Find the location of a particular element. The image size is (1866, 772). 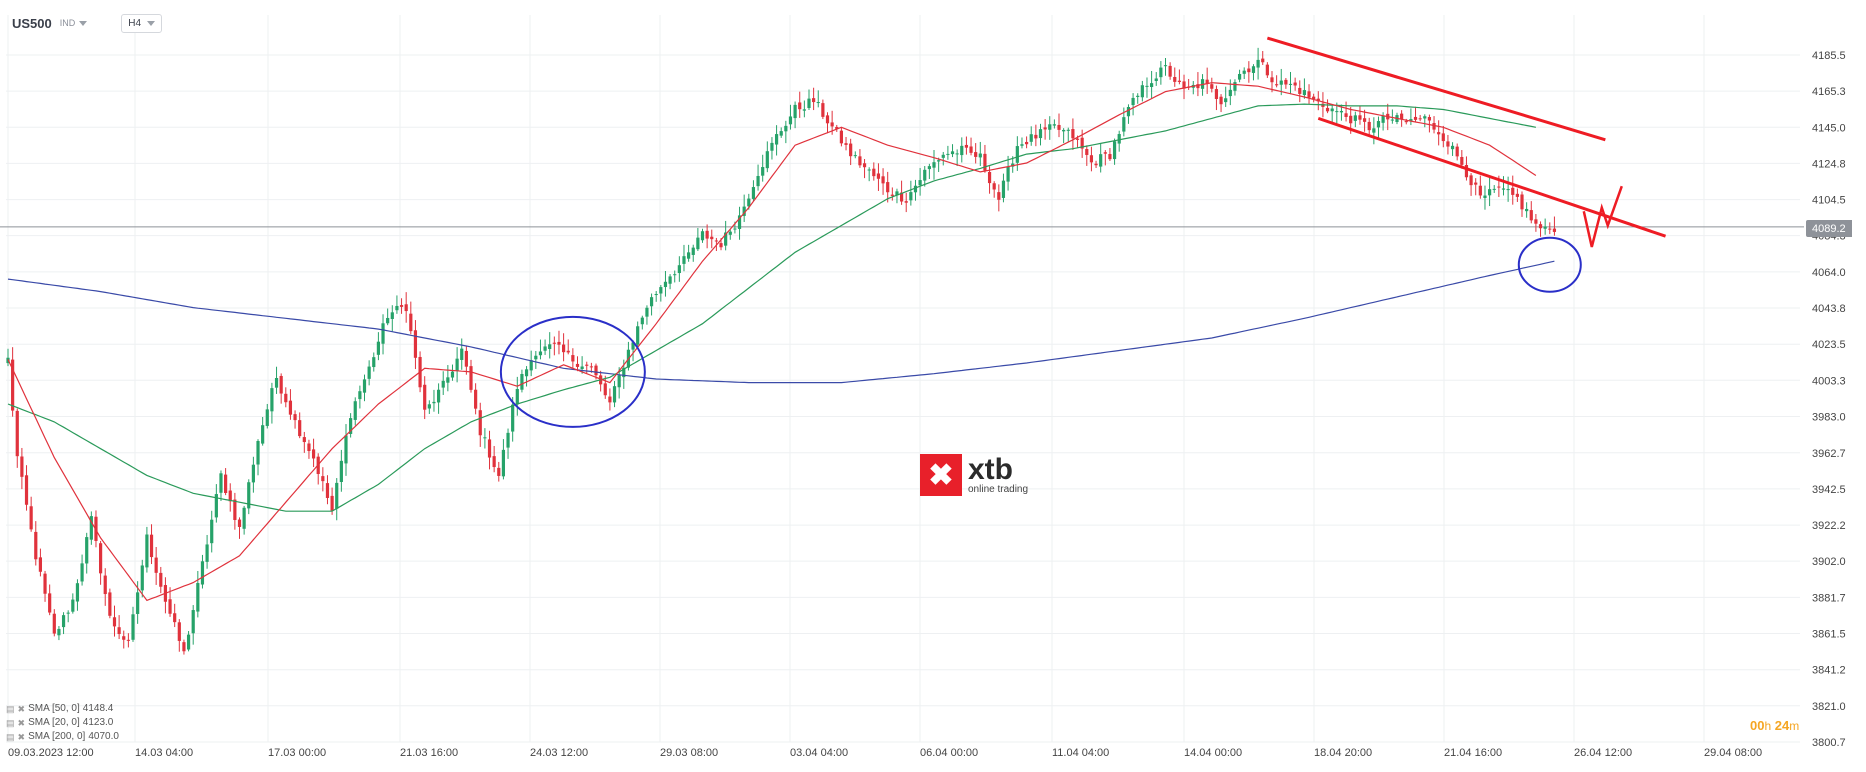

legend-value: 4123.0 is located at coordinates (98, 722).